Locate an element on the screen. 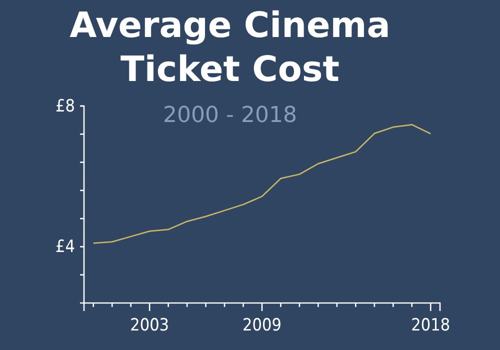 This screenshot has width=500, height=350. chart-subtitle: 2000 - 2018 is located at coordinates (230, 115).